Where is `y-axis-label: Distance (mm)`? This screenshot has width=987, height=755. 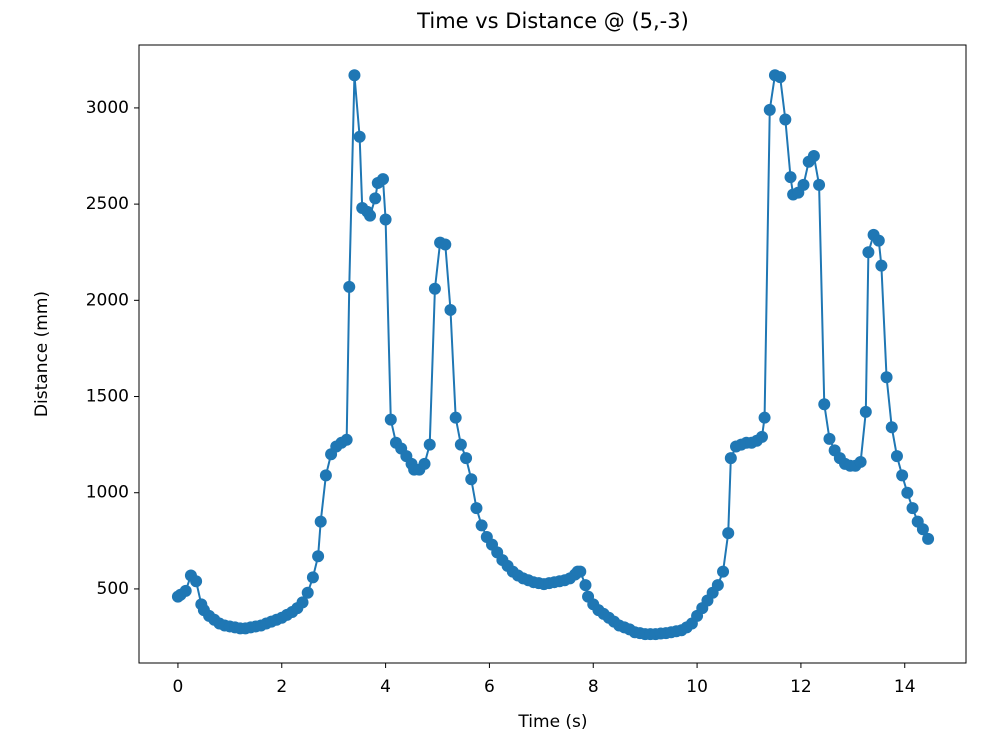
y-axis-label: Distance (mm) is located at coordinates (42, 354).